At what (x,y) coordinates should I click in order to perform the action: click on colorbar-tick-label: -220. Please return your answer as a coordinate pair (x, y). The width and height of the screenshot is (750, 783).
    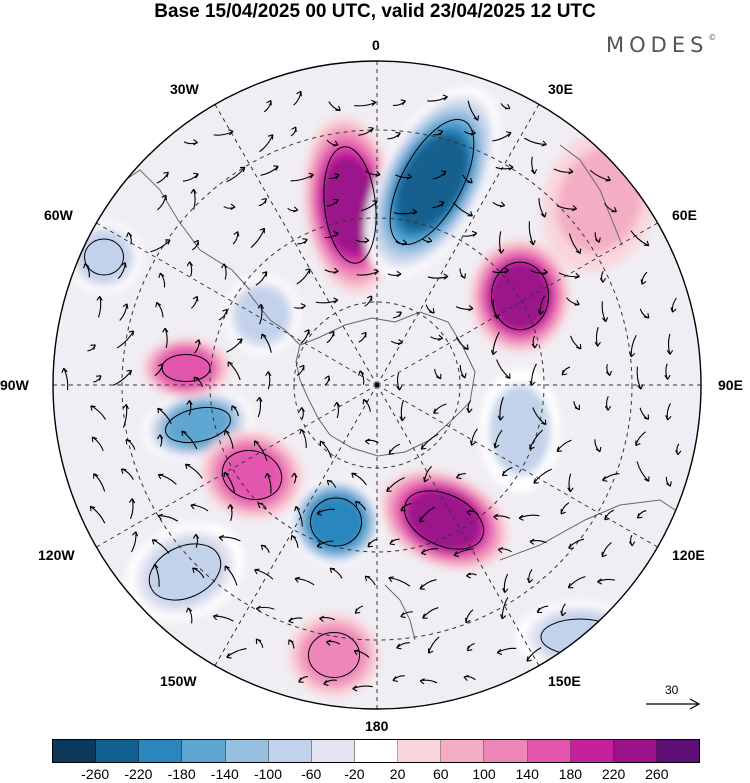
    Looking at the image, I should click on (138, 774).